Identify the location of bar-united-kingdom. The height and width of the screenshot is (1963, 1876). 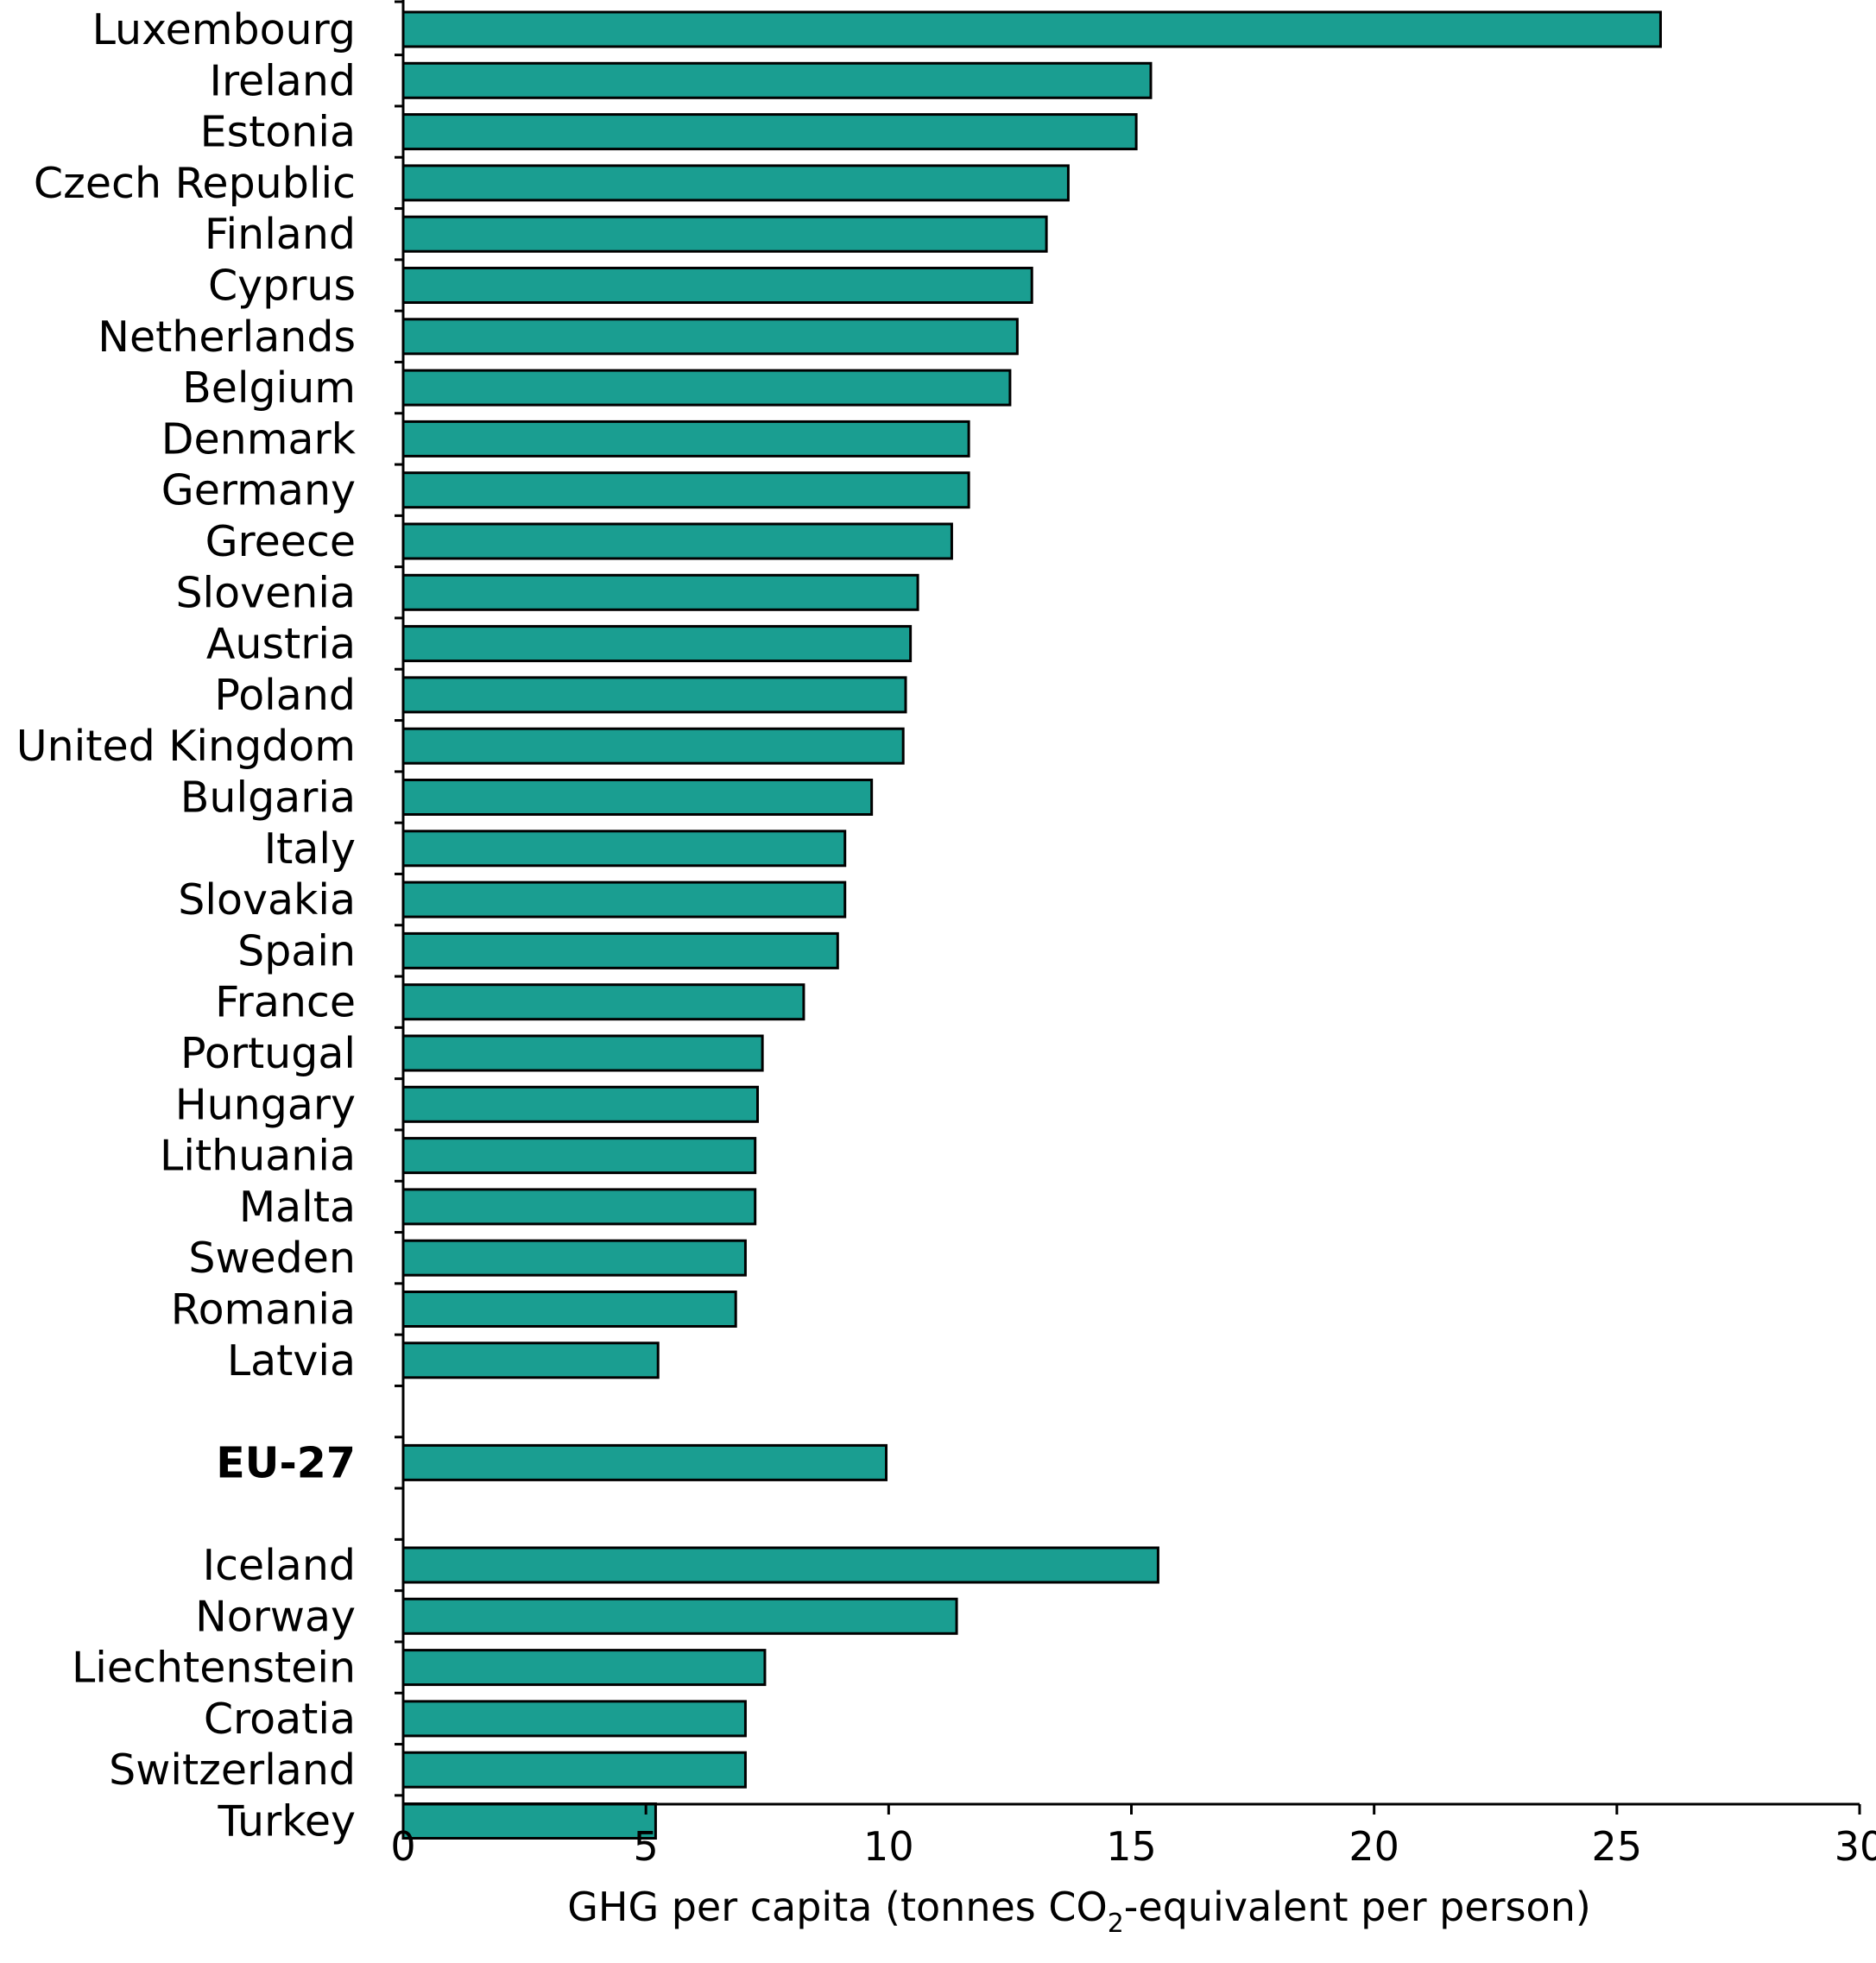
(653, 746).